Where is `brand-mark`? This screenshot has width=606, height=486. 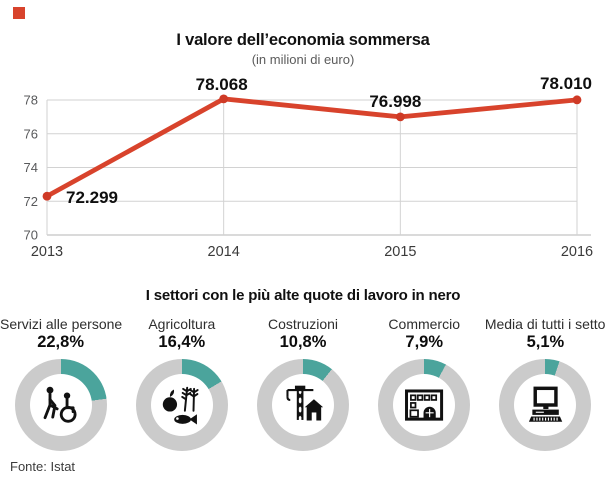
brand-mark is located at coordinates (19, 13).